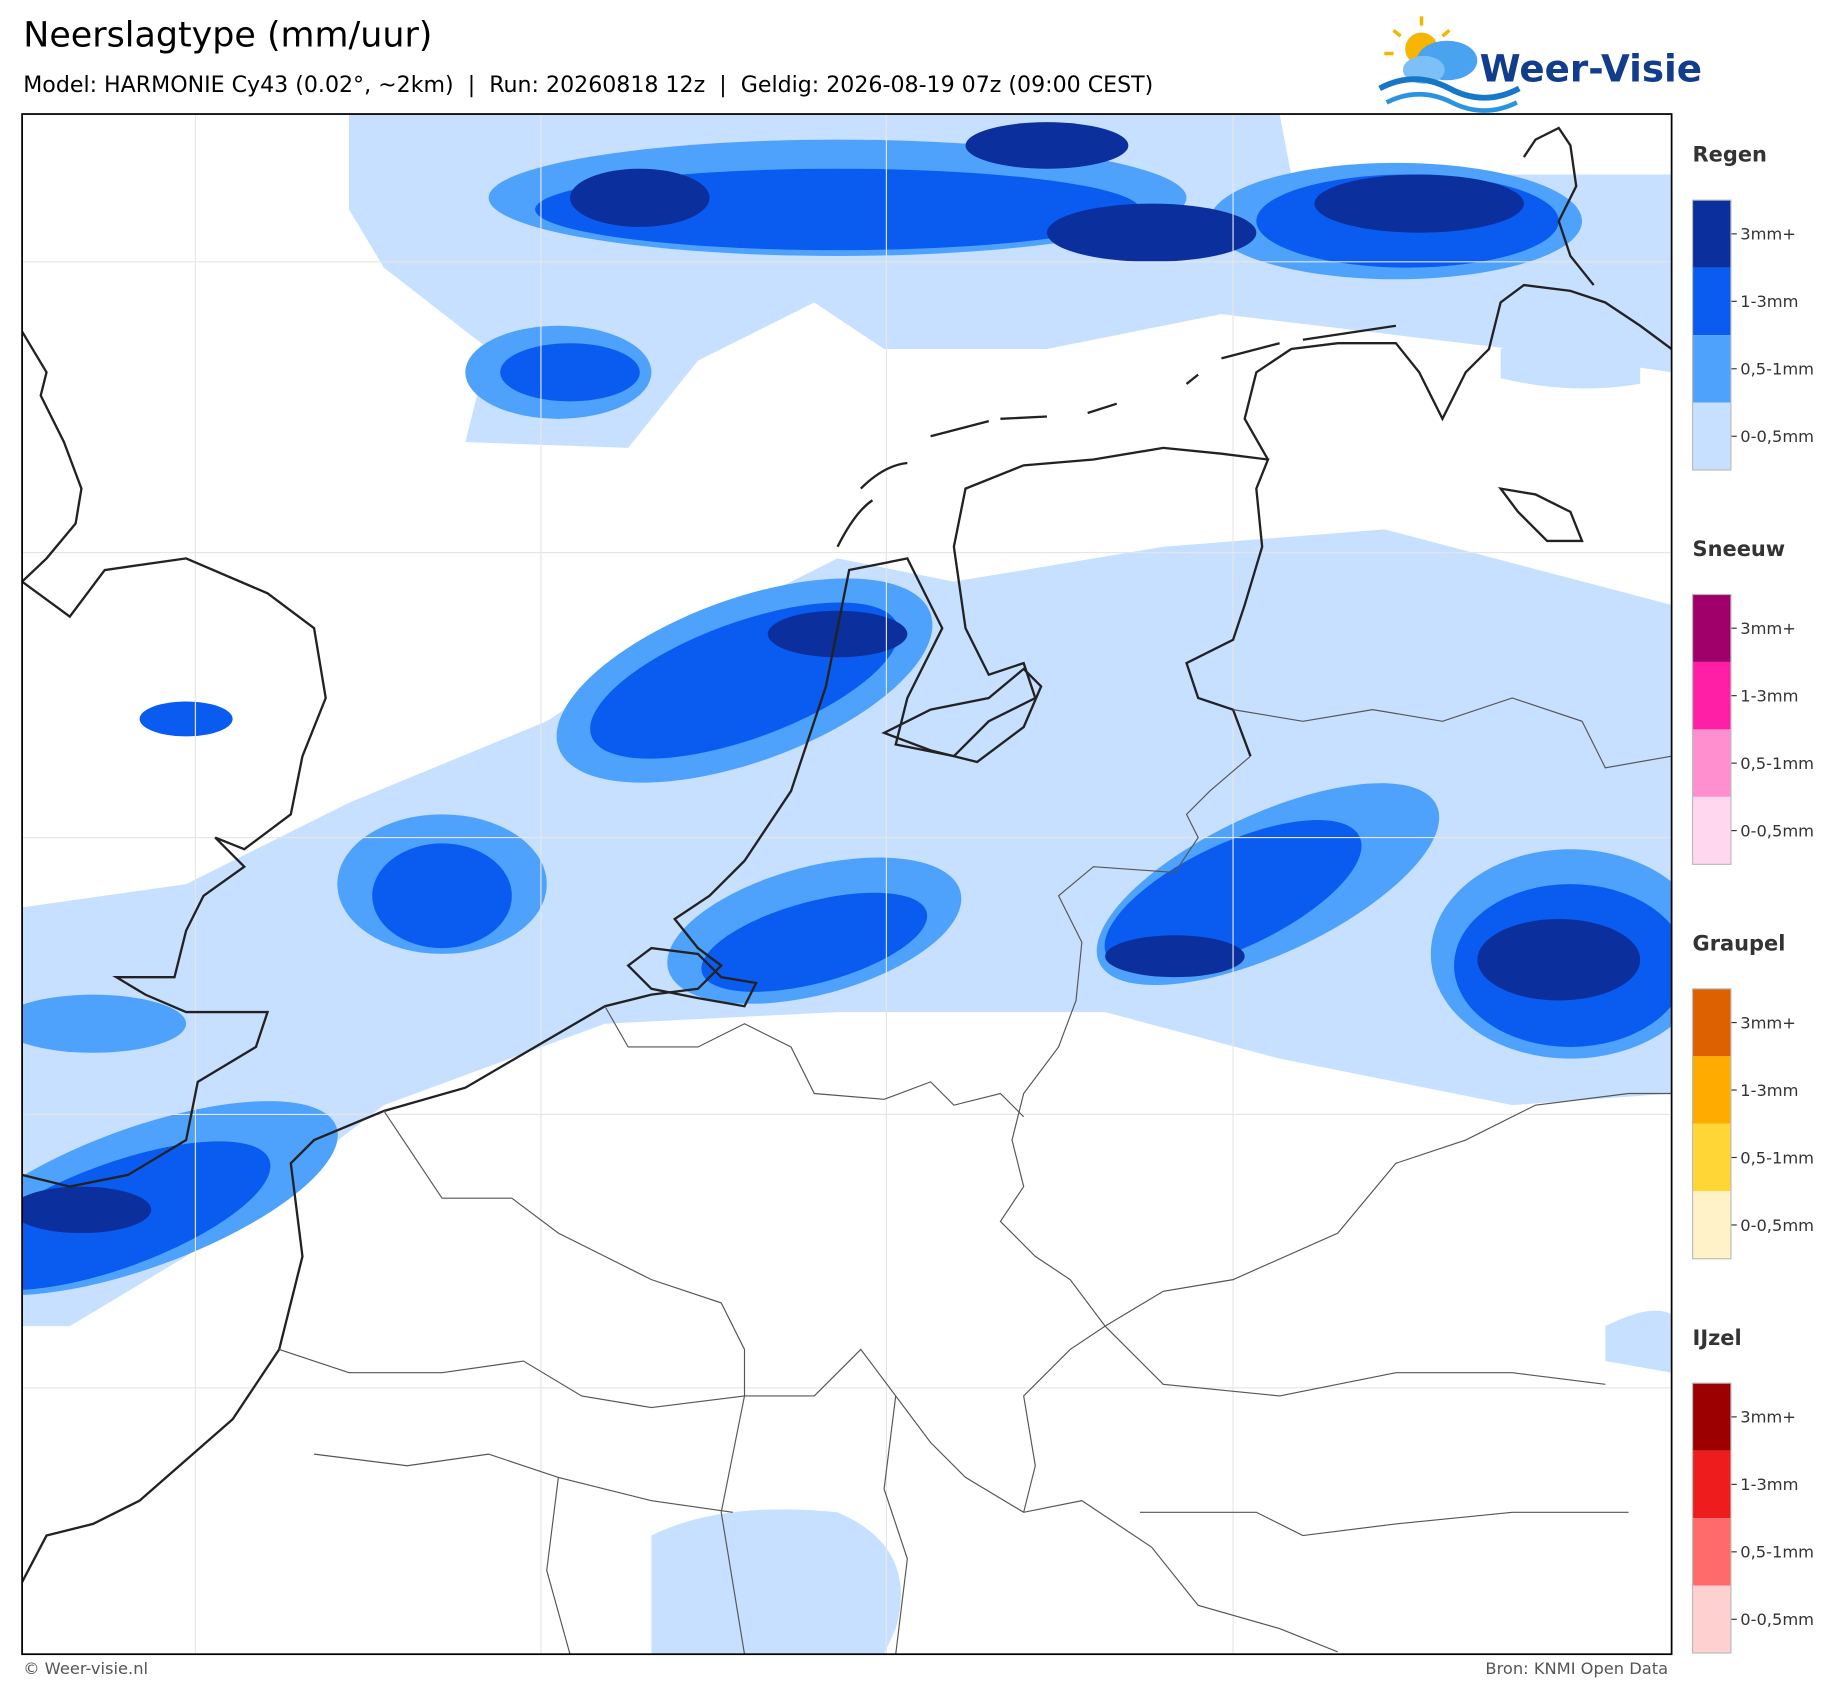 The image size is (1824, 1681). What do you see at coordinates (1591, 68) in the screenshot?
I see `logo-text: Weer-Visie` at bounding box center [1591, 68].